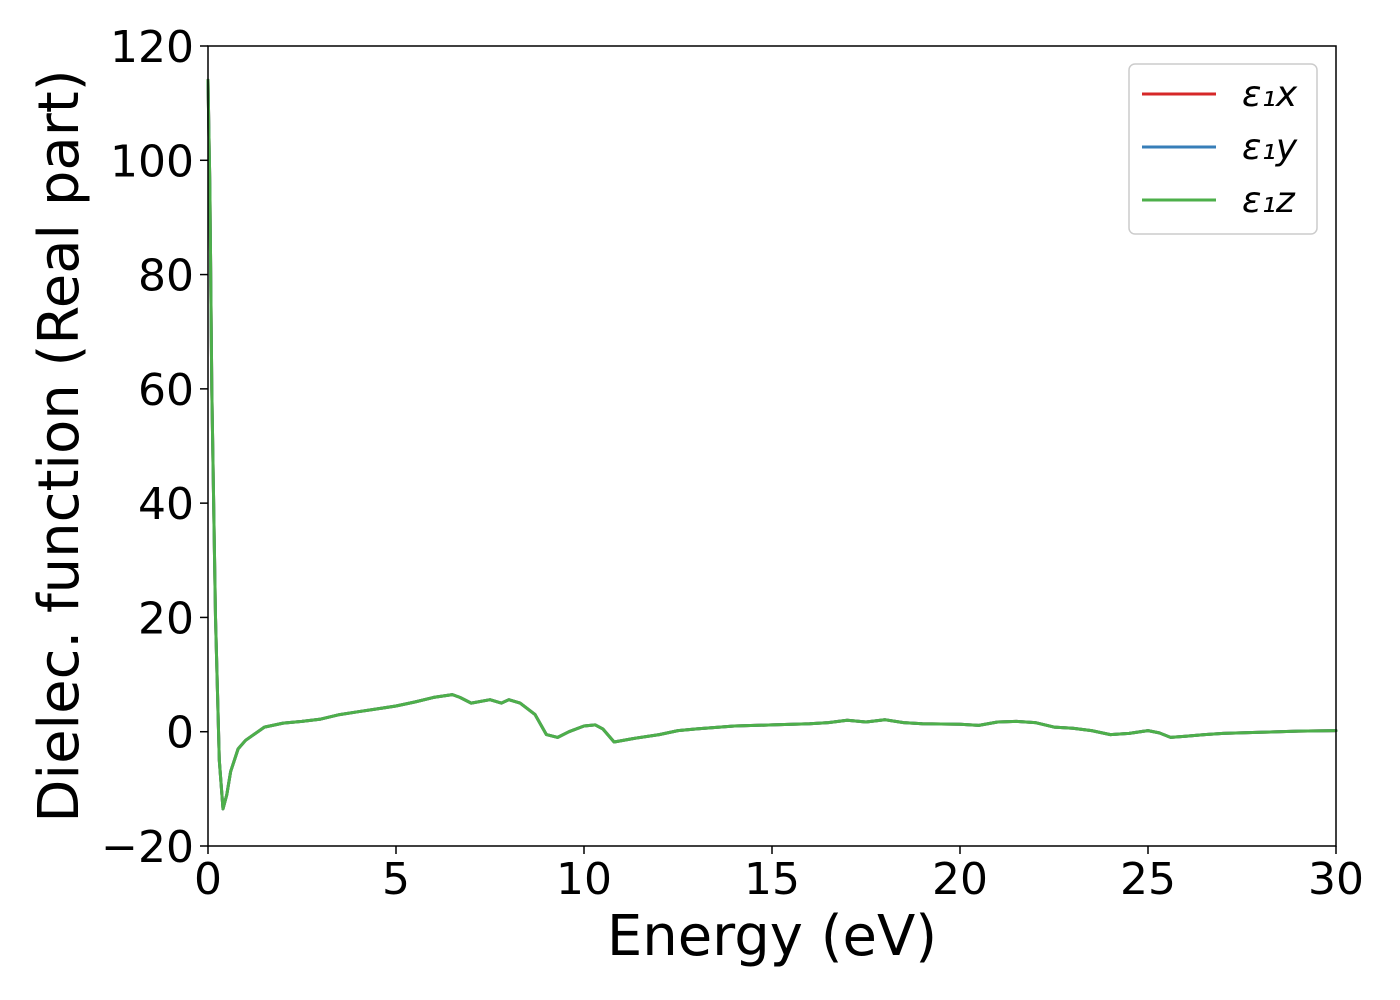 Image resolution: width=1400 pixels, height=1000 pixels. What do you see at coordinates (166, 504) in the screenshot?
I see `y-tick-label: 40` at bounding box center [166, 504].